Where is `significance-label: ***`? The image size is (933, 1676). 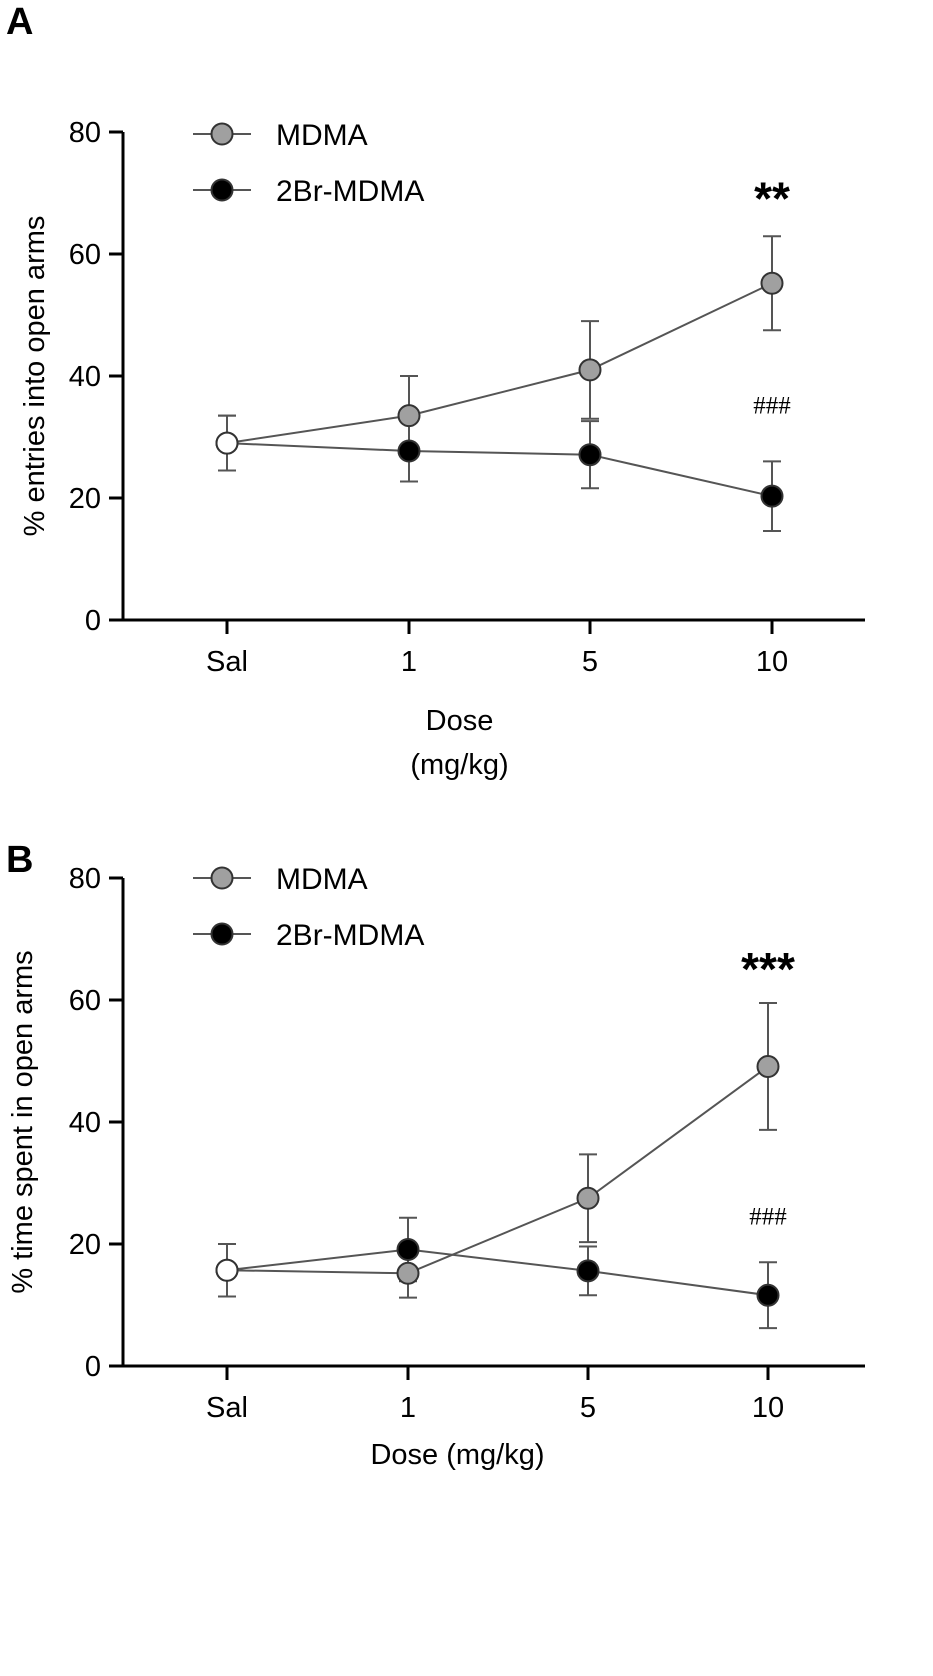 significance-label: *** is located at coordinates (768, 969).